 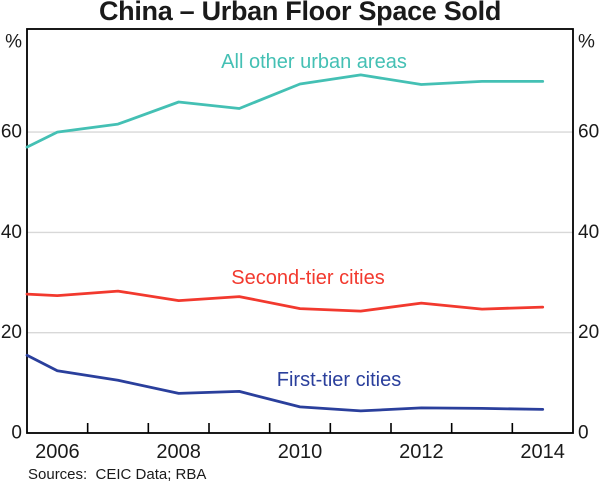 What do you see at coordinates (178, 452) in the screenshot?
I see `x-tick-label-2008: 2008` at bounding box center [178, 452].